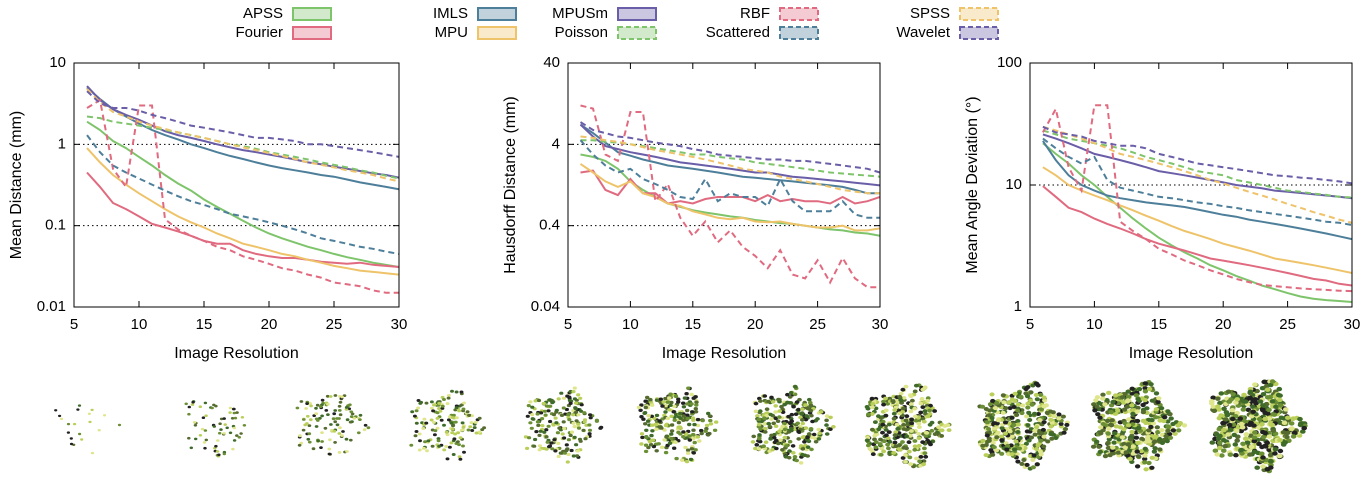 This screenshot has height=489, width=1364. Describe the element at coordinates (551, 62) in the screenshot. I see `y-tick-label: 40` at that location.